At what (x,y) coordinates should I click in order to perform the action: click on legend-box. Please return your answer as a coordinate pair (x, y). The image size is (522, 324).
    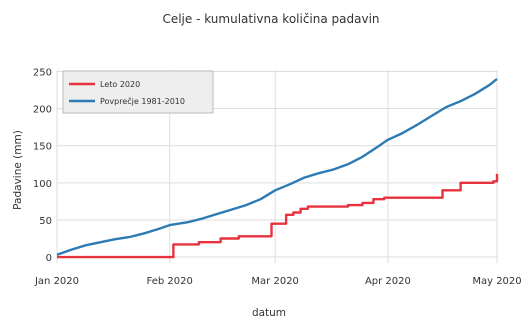
    Looking at the image, I should click on (138, 92).